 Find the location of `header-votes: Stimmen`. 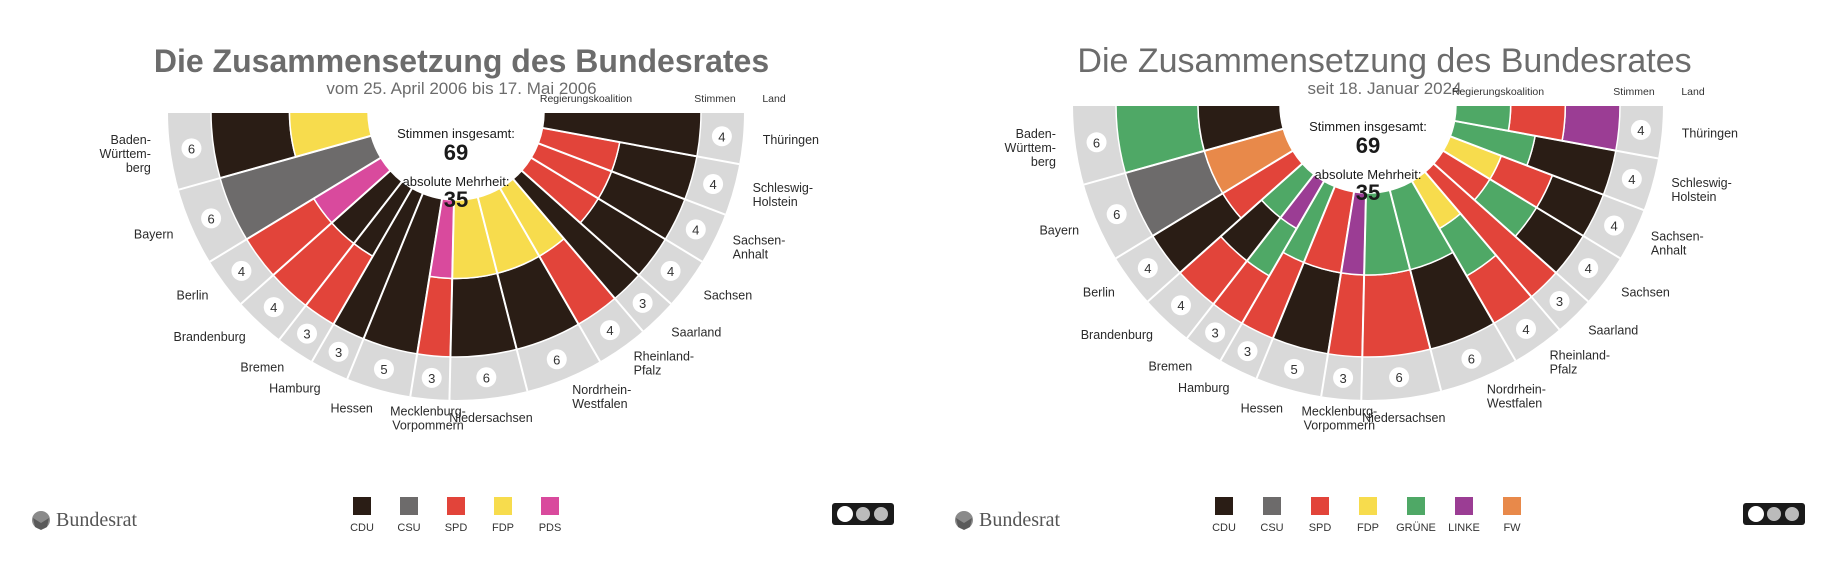

header-votes: Stimmen is located at coordinates (1634, 92).